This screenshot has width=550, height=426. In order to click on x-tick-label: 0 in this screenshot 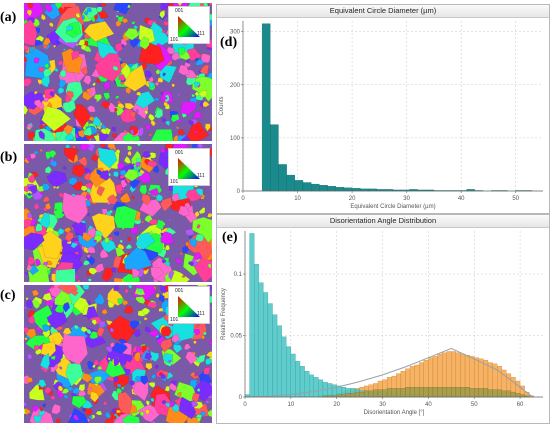, I will do `click(243, 199)`.